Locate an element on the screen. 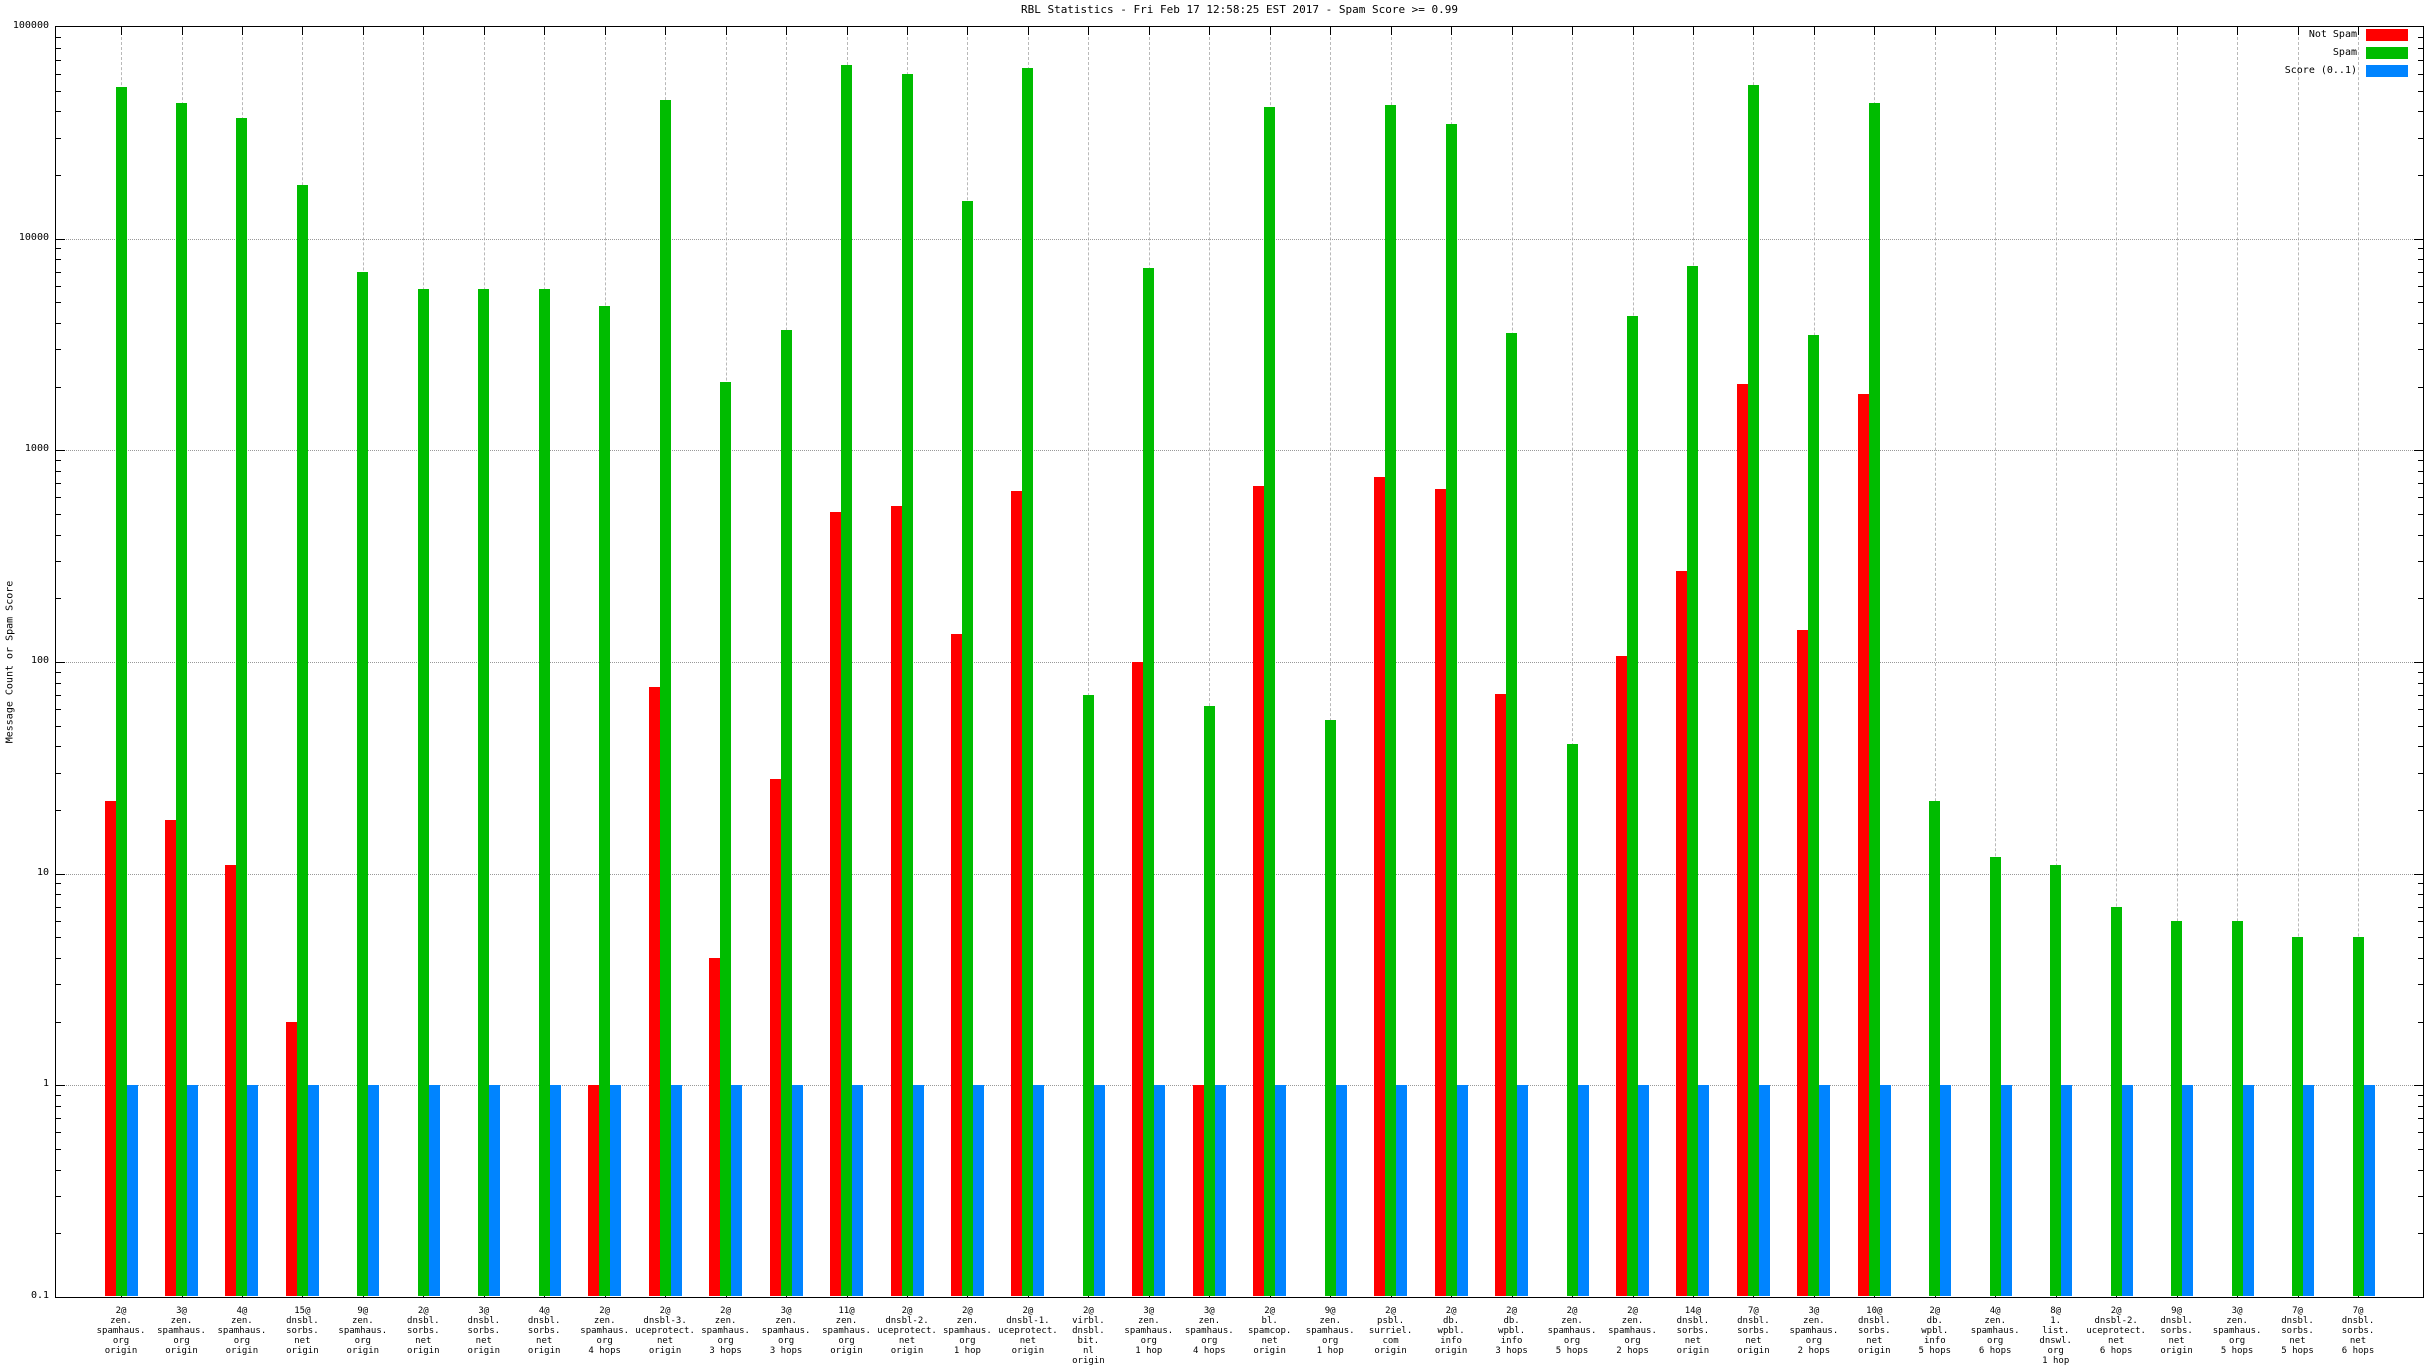 Image resolution: width=2432 pixels, height=1368 pixels. x-tick-label: 9@ dnsbl. sorbs. net origin is located at coordinates (2176, 1331).